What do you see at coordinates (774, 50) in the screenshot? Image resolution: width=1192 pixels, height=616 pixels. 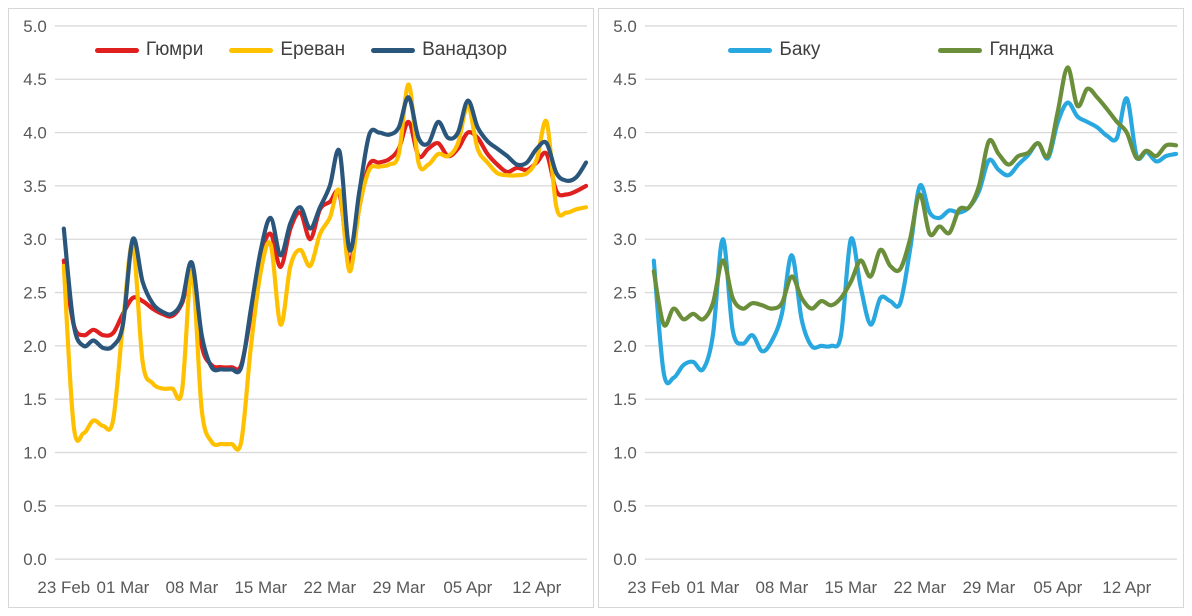 I see `legend-item: Баку` at bounding box center [774, 50].